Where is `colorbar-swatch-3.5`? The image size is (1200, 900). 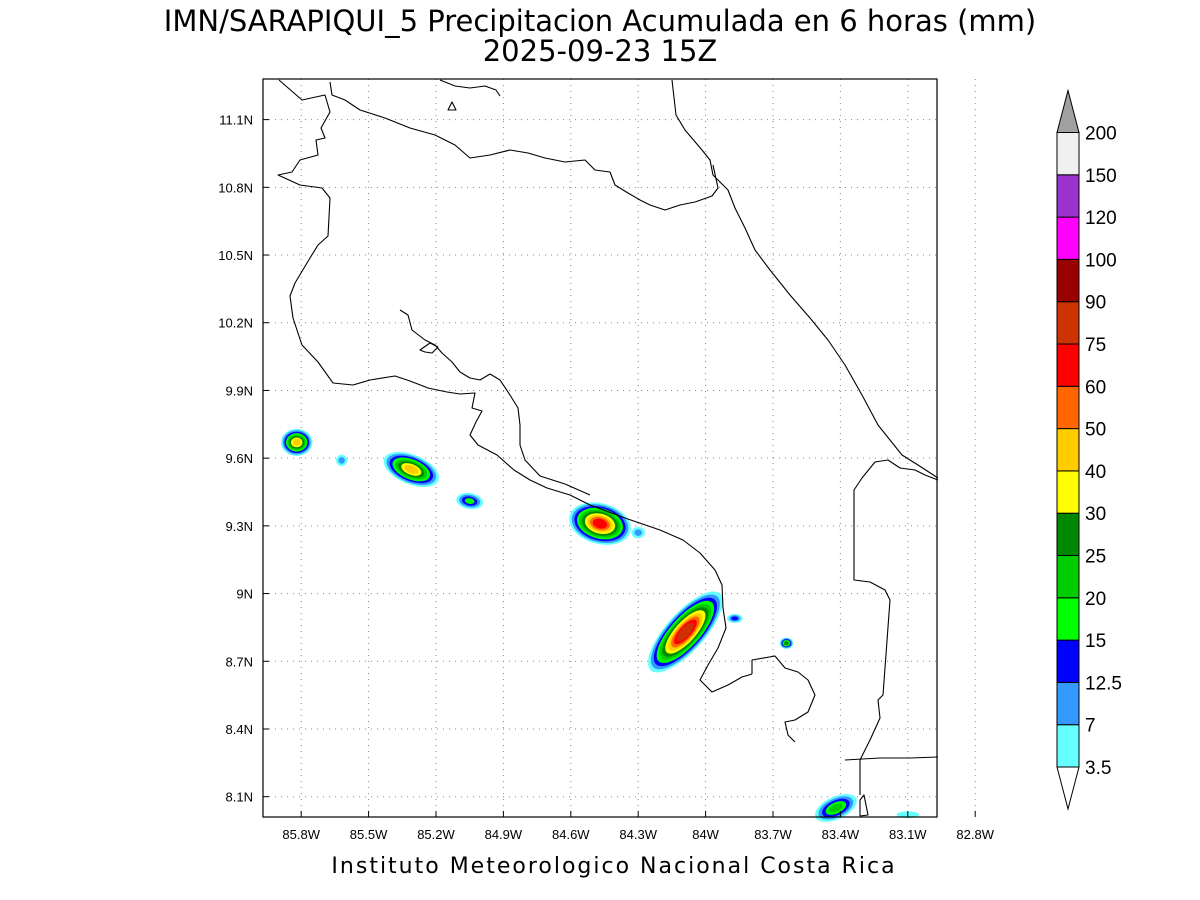 colorbar-swatch-3.5 is located at coordinates (1068, 746).